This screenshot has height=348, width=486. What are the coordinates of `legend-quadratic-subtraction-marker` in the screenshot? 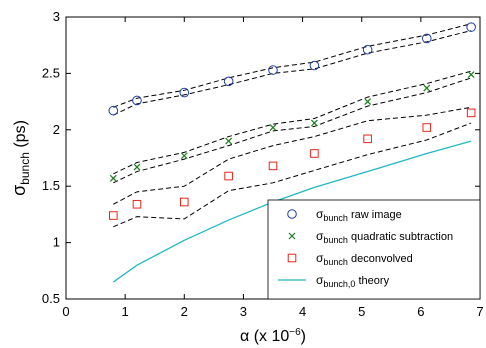 It's located at (292, 236).